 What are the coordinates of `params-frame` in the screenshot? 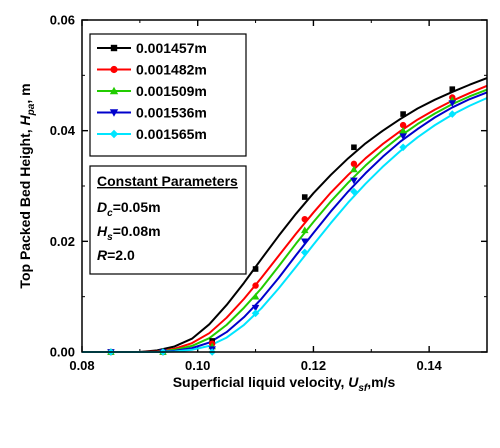 It's located at (168, 220).